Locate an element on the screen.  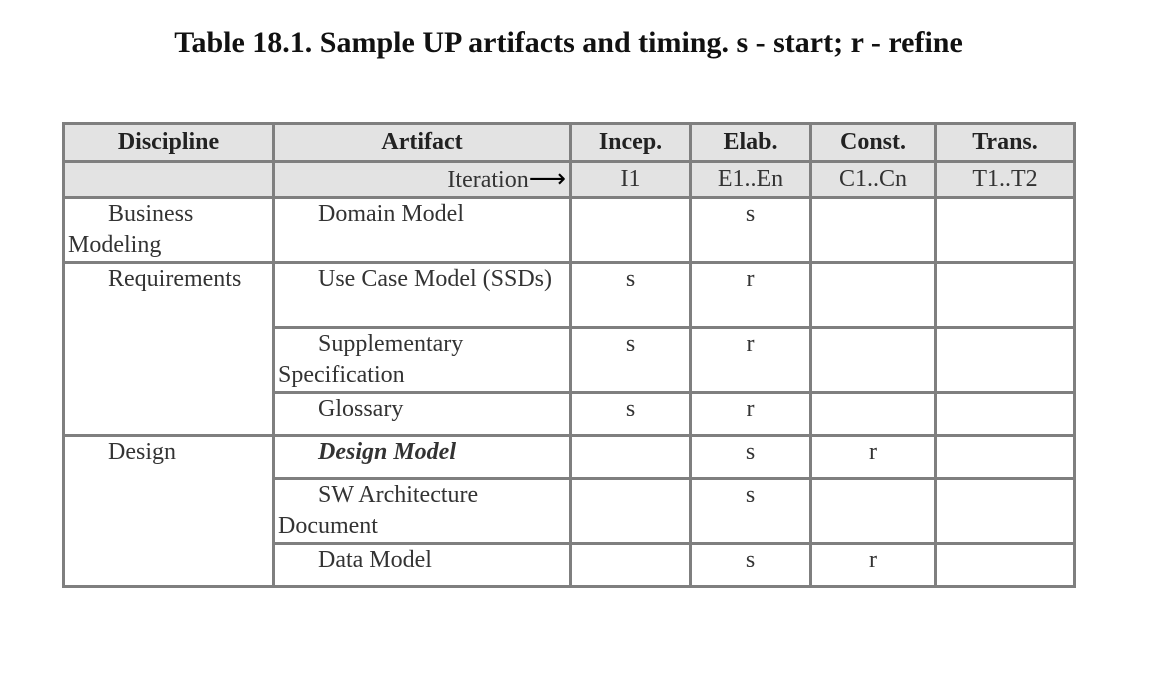
iteration-const: C1..Cn is located at coordinates (873, 179).